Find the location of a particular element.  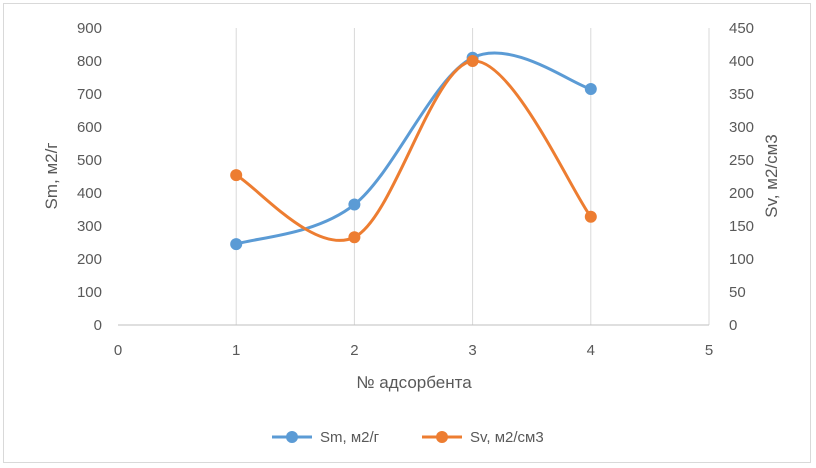

y2-tick-label: 450 is located at coordinates (741, 28).